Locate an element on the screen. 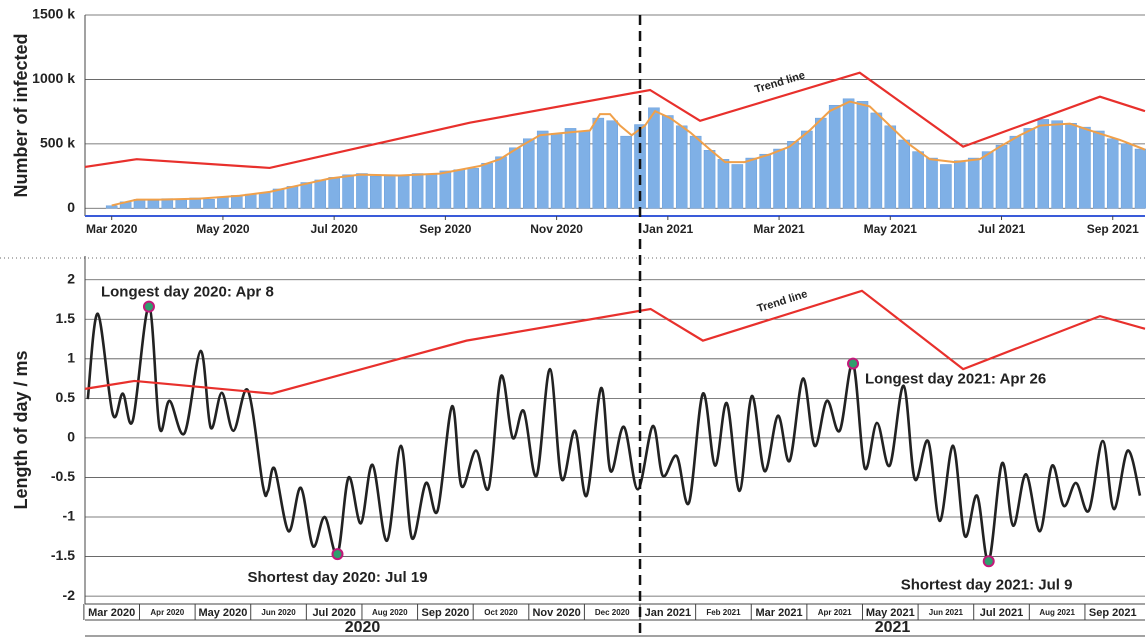  x-tick-label: Jun 2020 is located at coordinates (278, 612).